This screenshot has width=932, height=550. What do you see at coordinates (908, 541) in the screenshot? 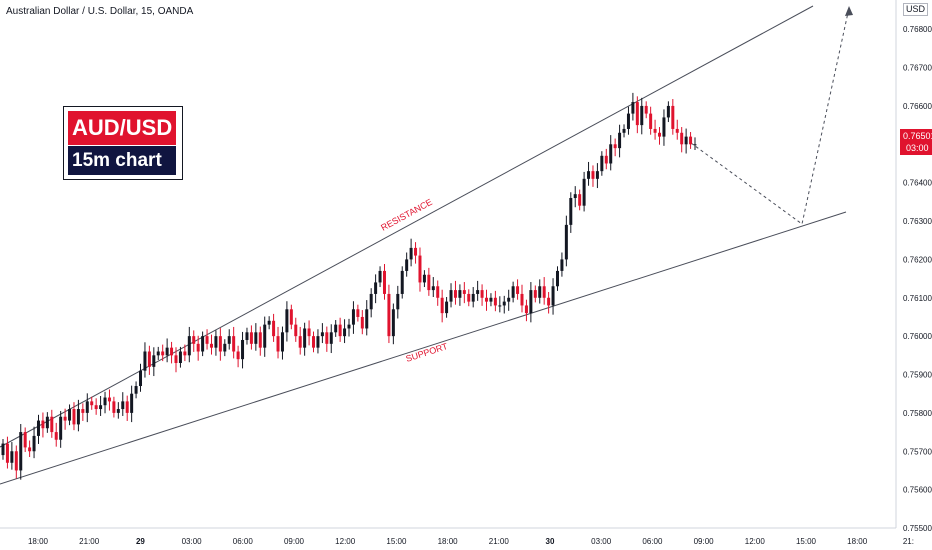
I see `time-tick-label: 21:` at bounding box center [908, 541].